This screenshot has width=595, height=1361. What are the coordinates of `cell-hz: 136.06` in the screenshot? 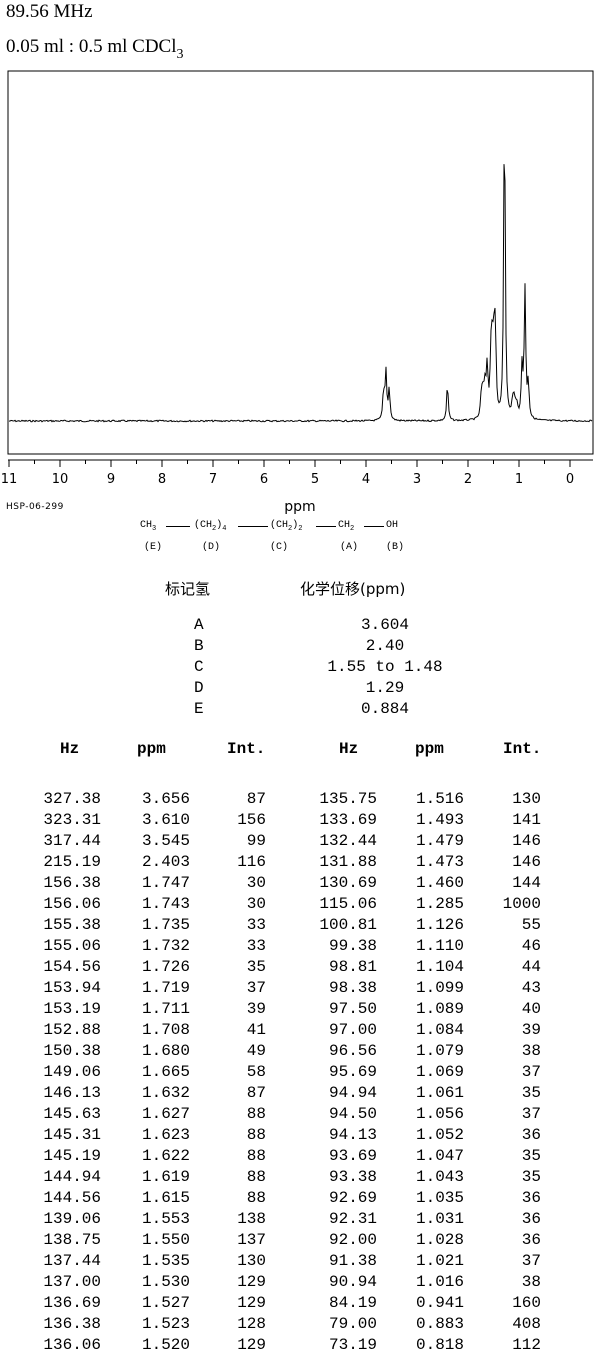 It's located at (72, 1345).